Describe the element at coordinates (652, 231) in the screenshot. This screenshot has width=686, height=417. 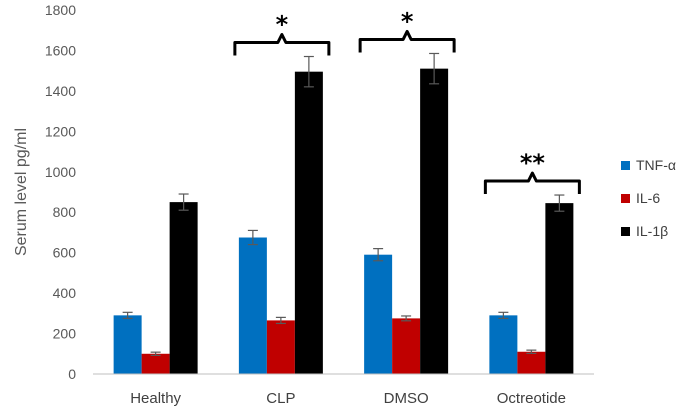
I see `legend-label: IL-1β` at that location.